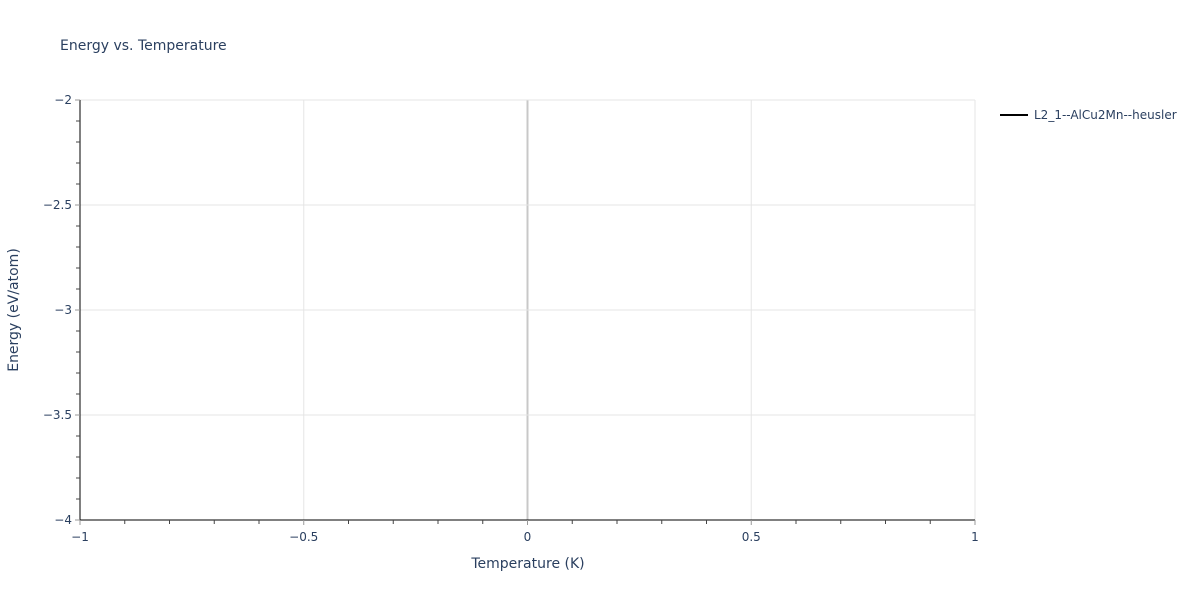  I want to click on y-tick-label: −2.5, so click(57, 205).